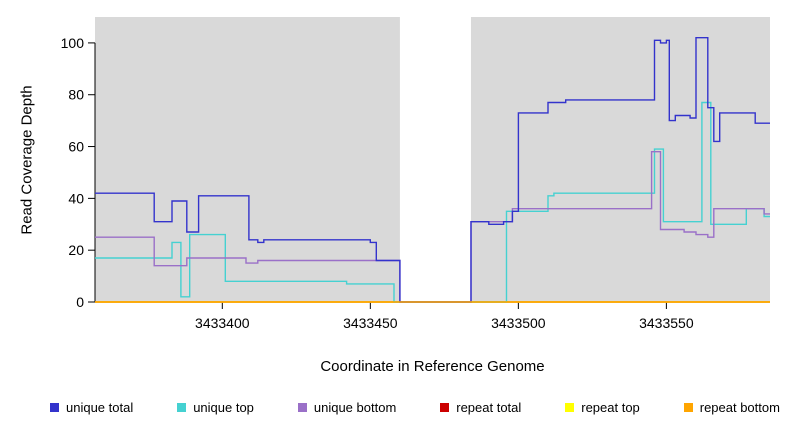  Describe the element at coordinates (435, 159) in the screenshot. I see `coverage-gap-band` at that location.